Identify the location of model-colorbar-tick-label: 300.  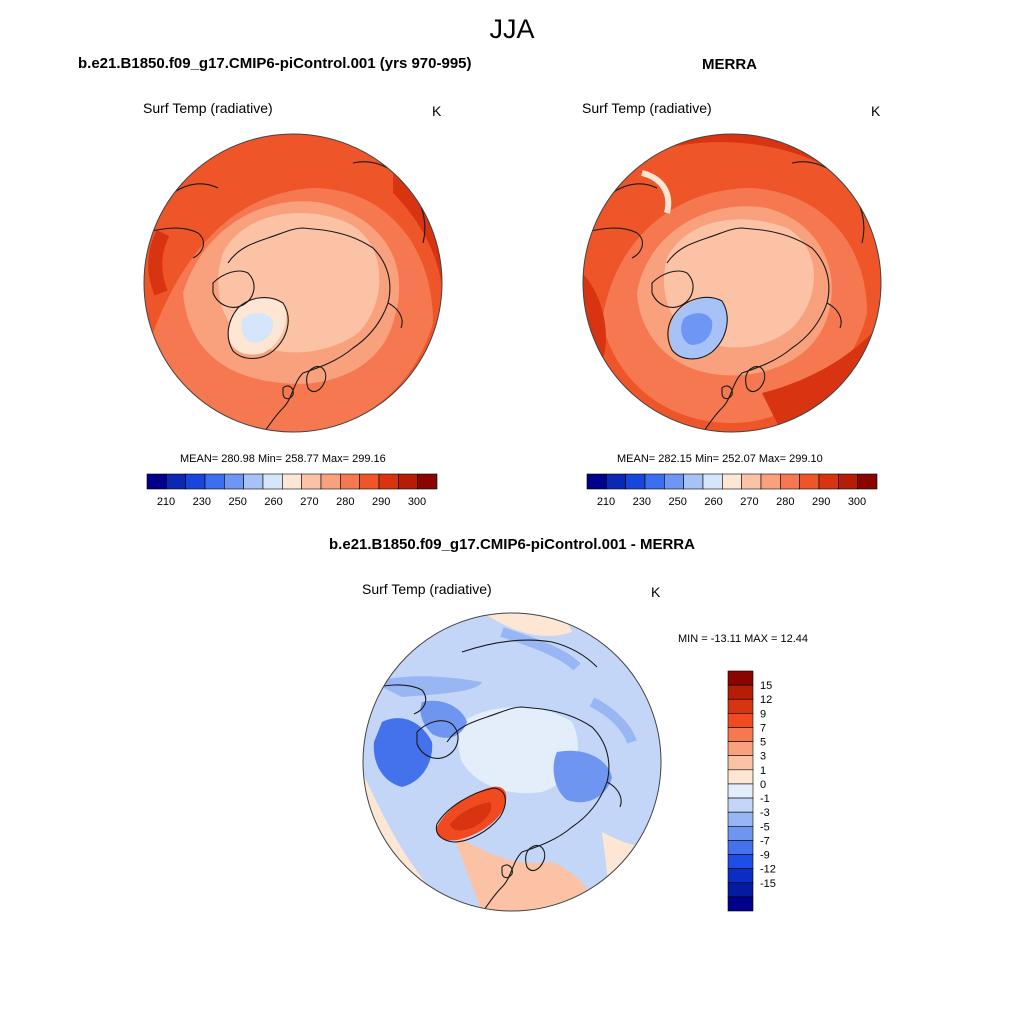
(417, 502).